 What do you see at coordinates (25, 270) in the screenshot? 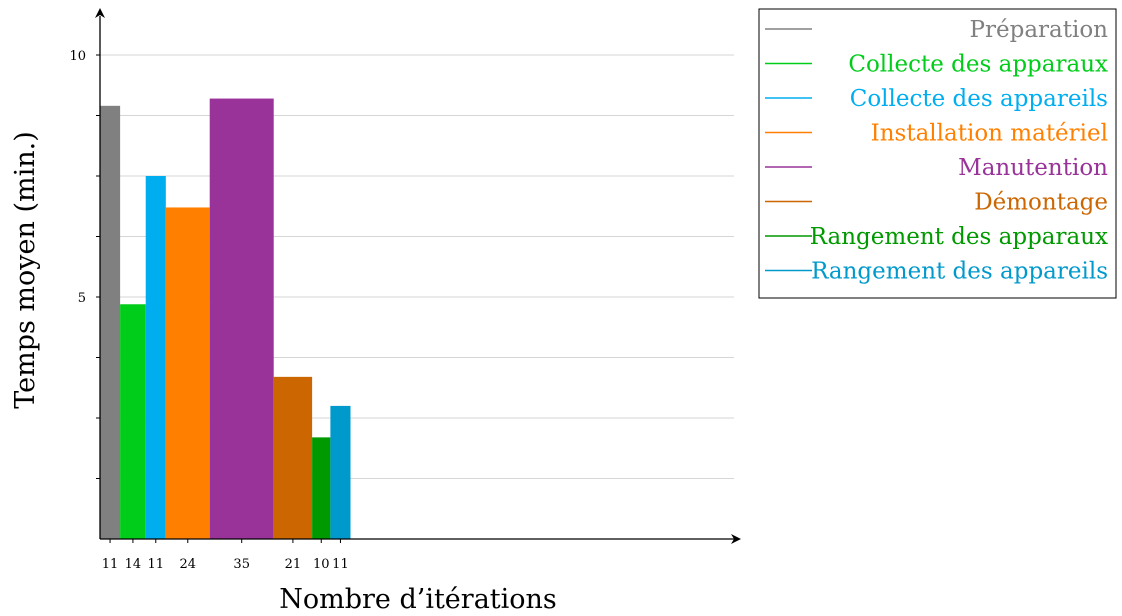
I see `y-axis-label: Temps moyen (min.)` at bounding box center [25, 270].